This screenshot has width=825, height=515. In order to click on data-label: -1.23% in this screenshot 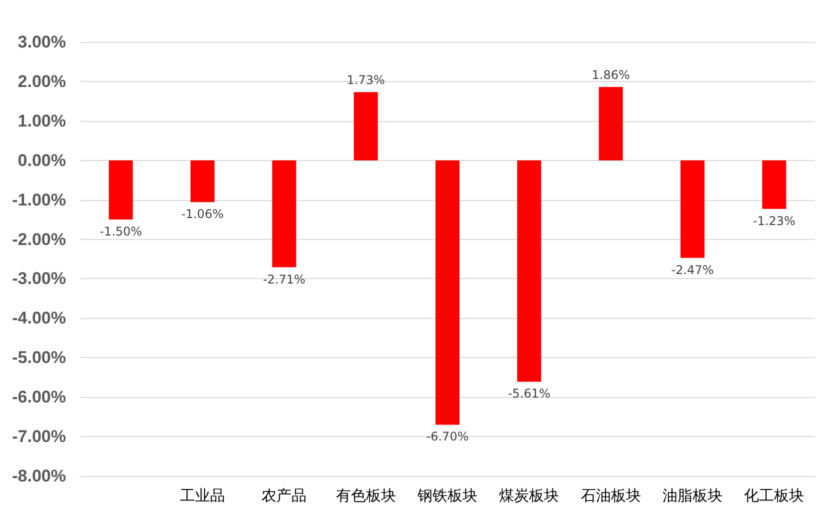, I will do `click(774, 221)`.